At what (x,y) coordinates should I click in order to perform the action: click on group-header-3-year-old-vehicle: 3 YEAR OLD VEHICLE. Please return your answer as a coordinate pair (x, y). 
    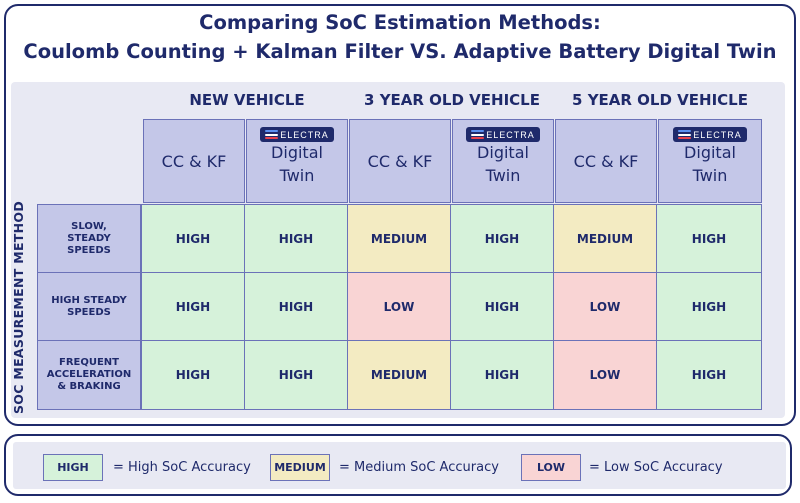
    Looking at the image, I should click on (452, 100).